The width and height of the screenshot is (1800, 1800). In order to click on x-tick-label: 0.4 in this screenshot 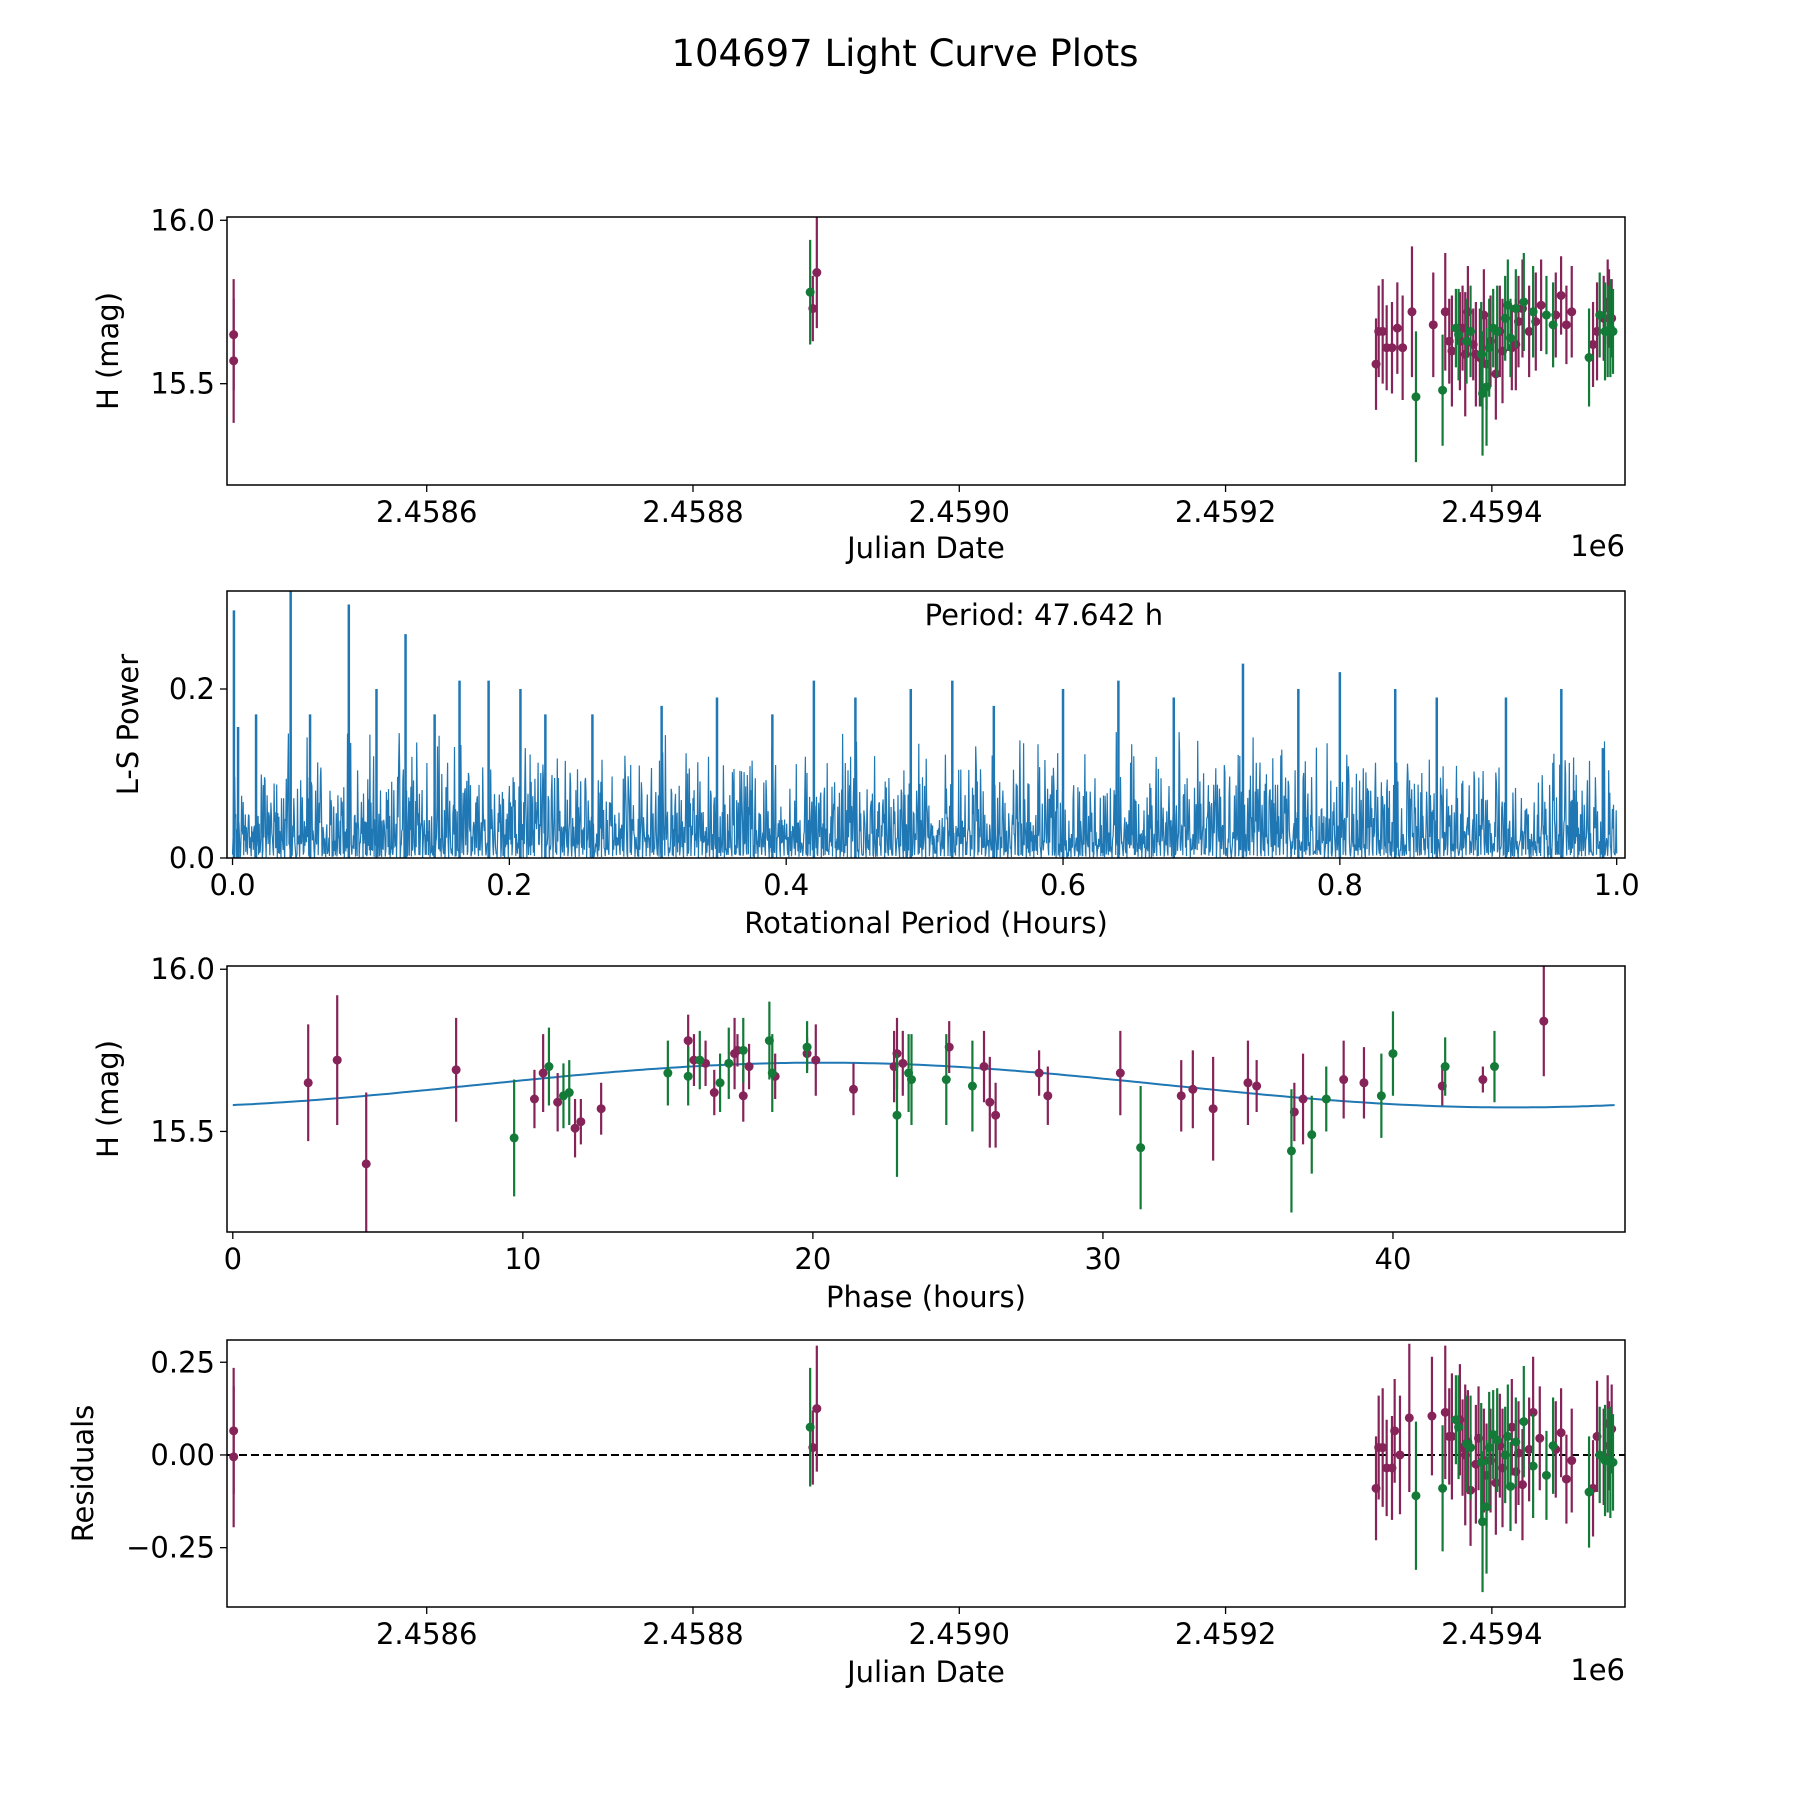, I will do `click(786, 885)`.